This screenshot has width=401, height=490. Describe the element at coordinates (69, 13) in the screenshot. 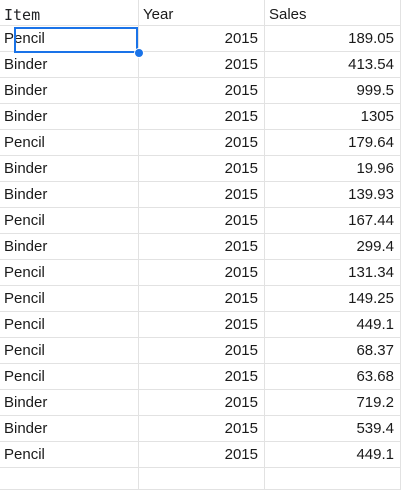

I see `header-cell-item: Item` at that location.